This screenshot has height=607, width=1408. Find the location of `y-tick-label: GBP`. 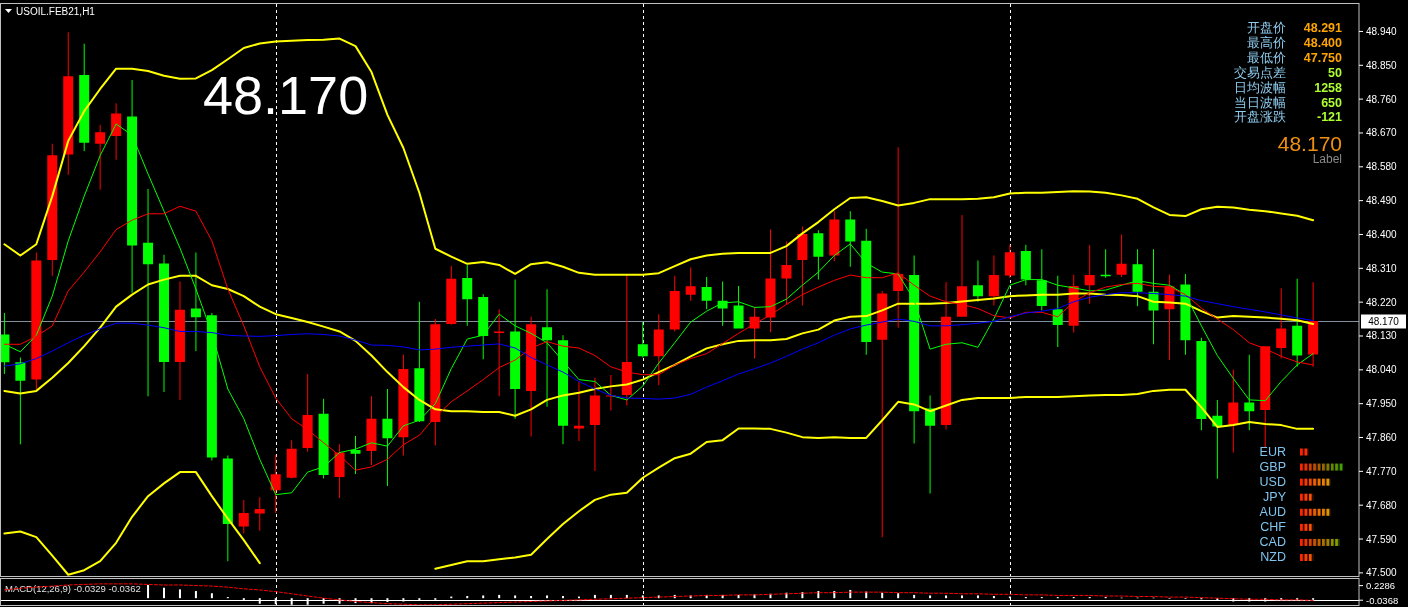

y-tick-label: GBP is located at coordinates (1272, 467).